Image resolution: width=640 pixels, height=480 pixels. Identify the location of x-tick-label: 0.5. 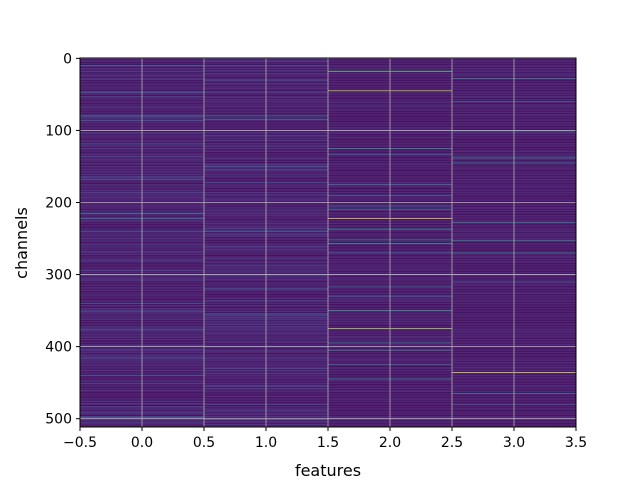
(204, 443).